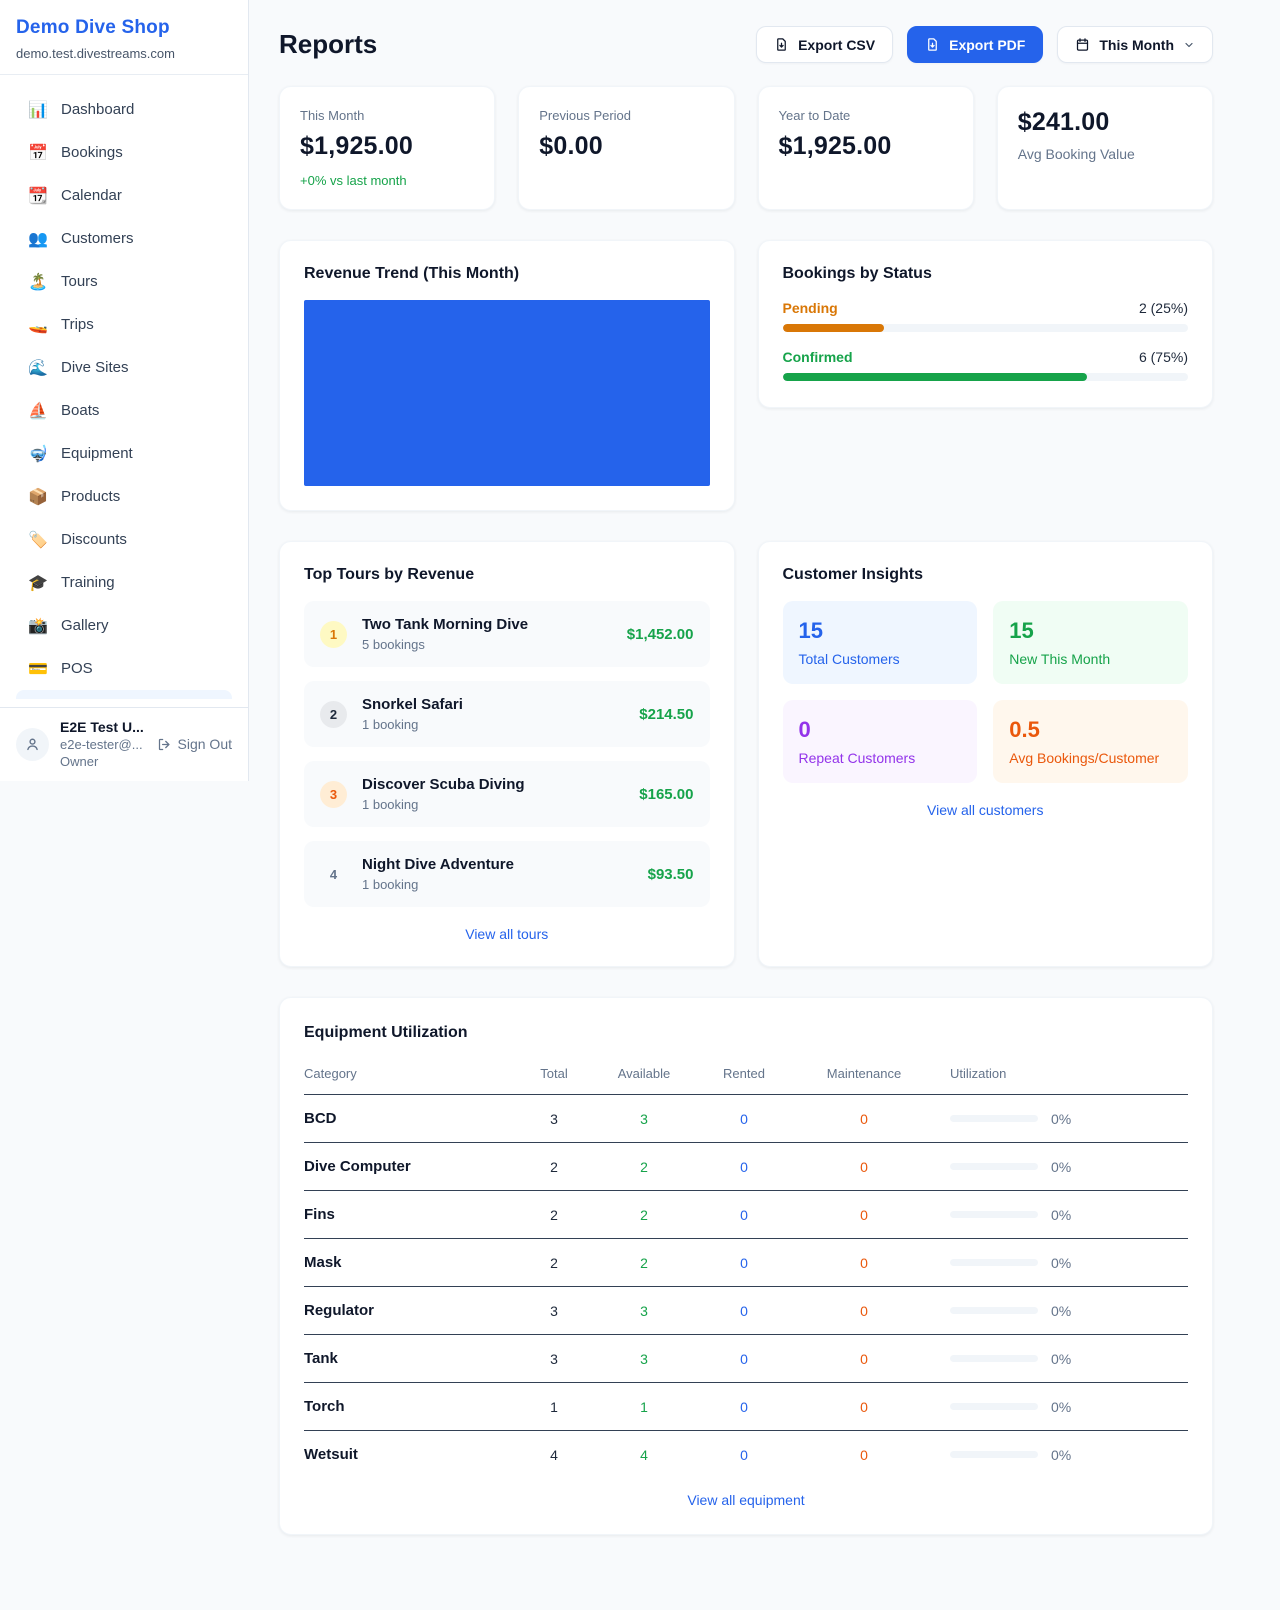 The image size is (1280, 1610). I want to click on tour-name: Snorkel Safari, so click(412, 704).